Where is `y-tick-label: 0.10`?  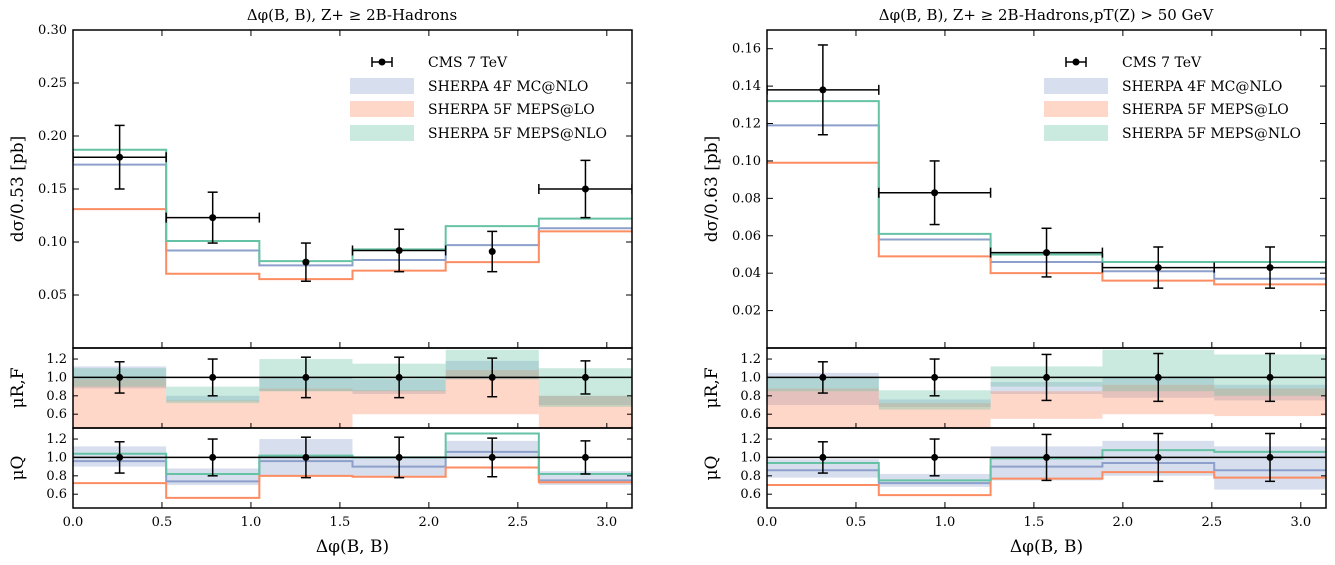 y-tick-label: 0.10 is located at coordinates (746, 161).